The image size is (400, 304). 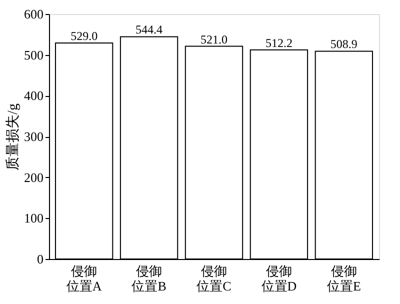 I want to click on y-tick-label: 100, so click(x=34, y=218).